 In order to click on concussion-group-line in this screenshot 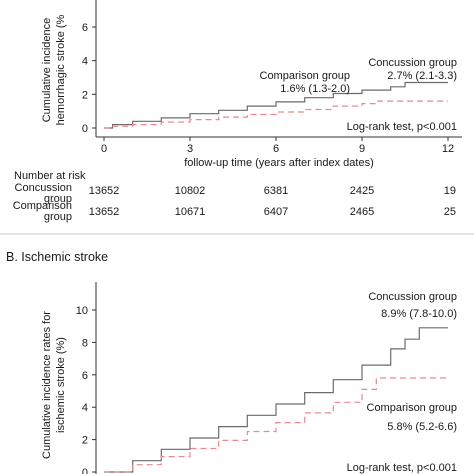, I will do `click(276, 105)`.